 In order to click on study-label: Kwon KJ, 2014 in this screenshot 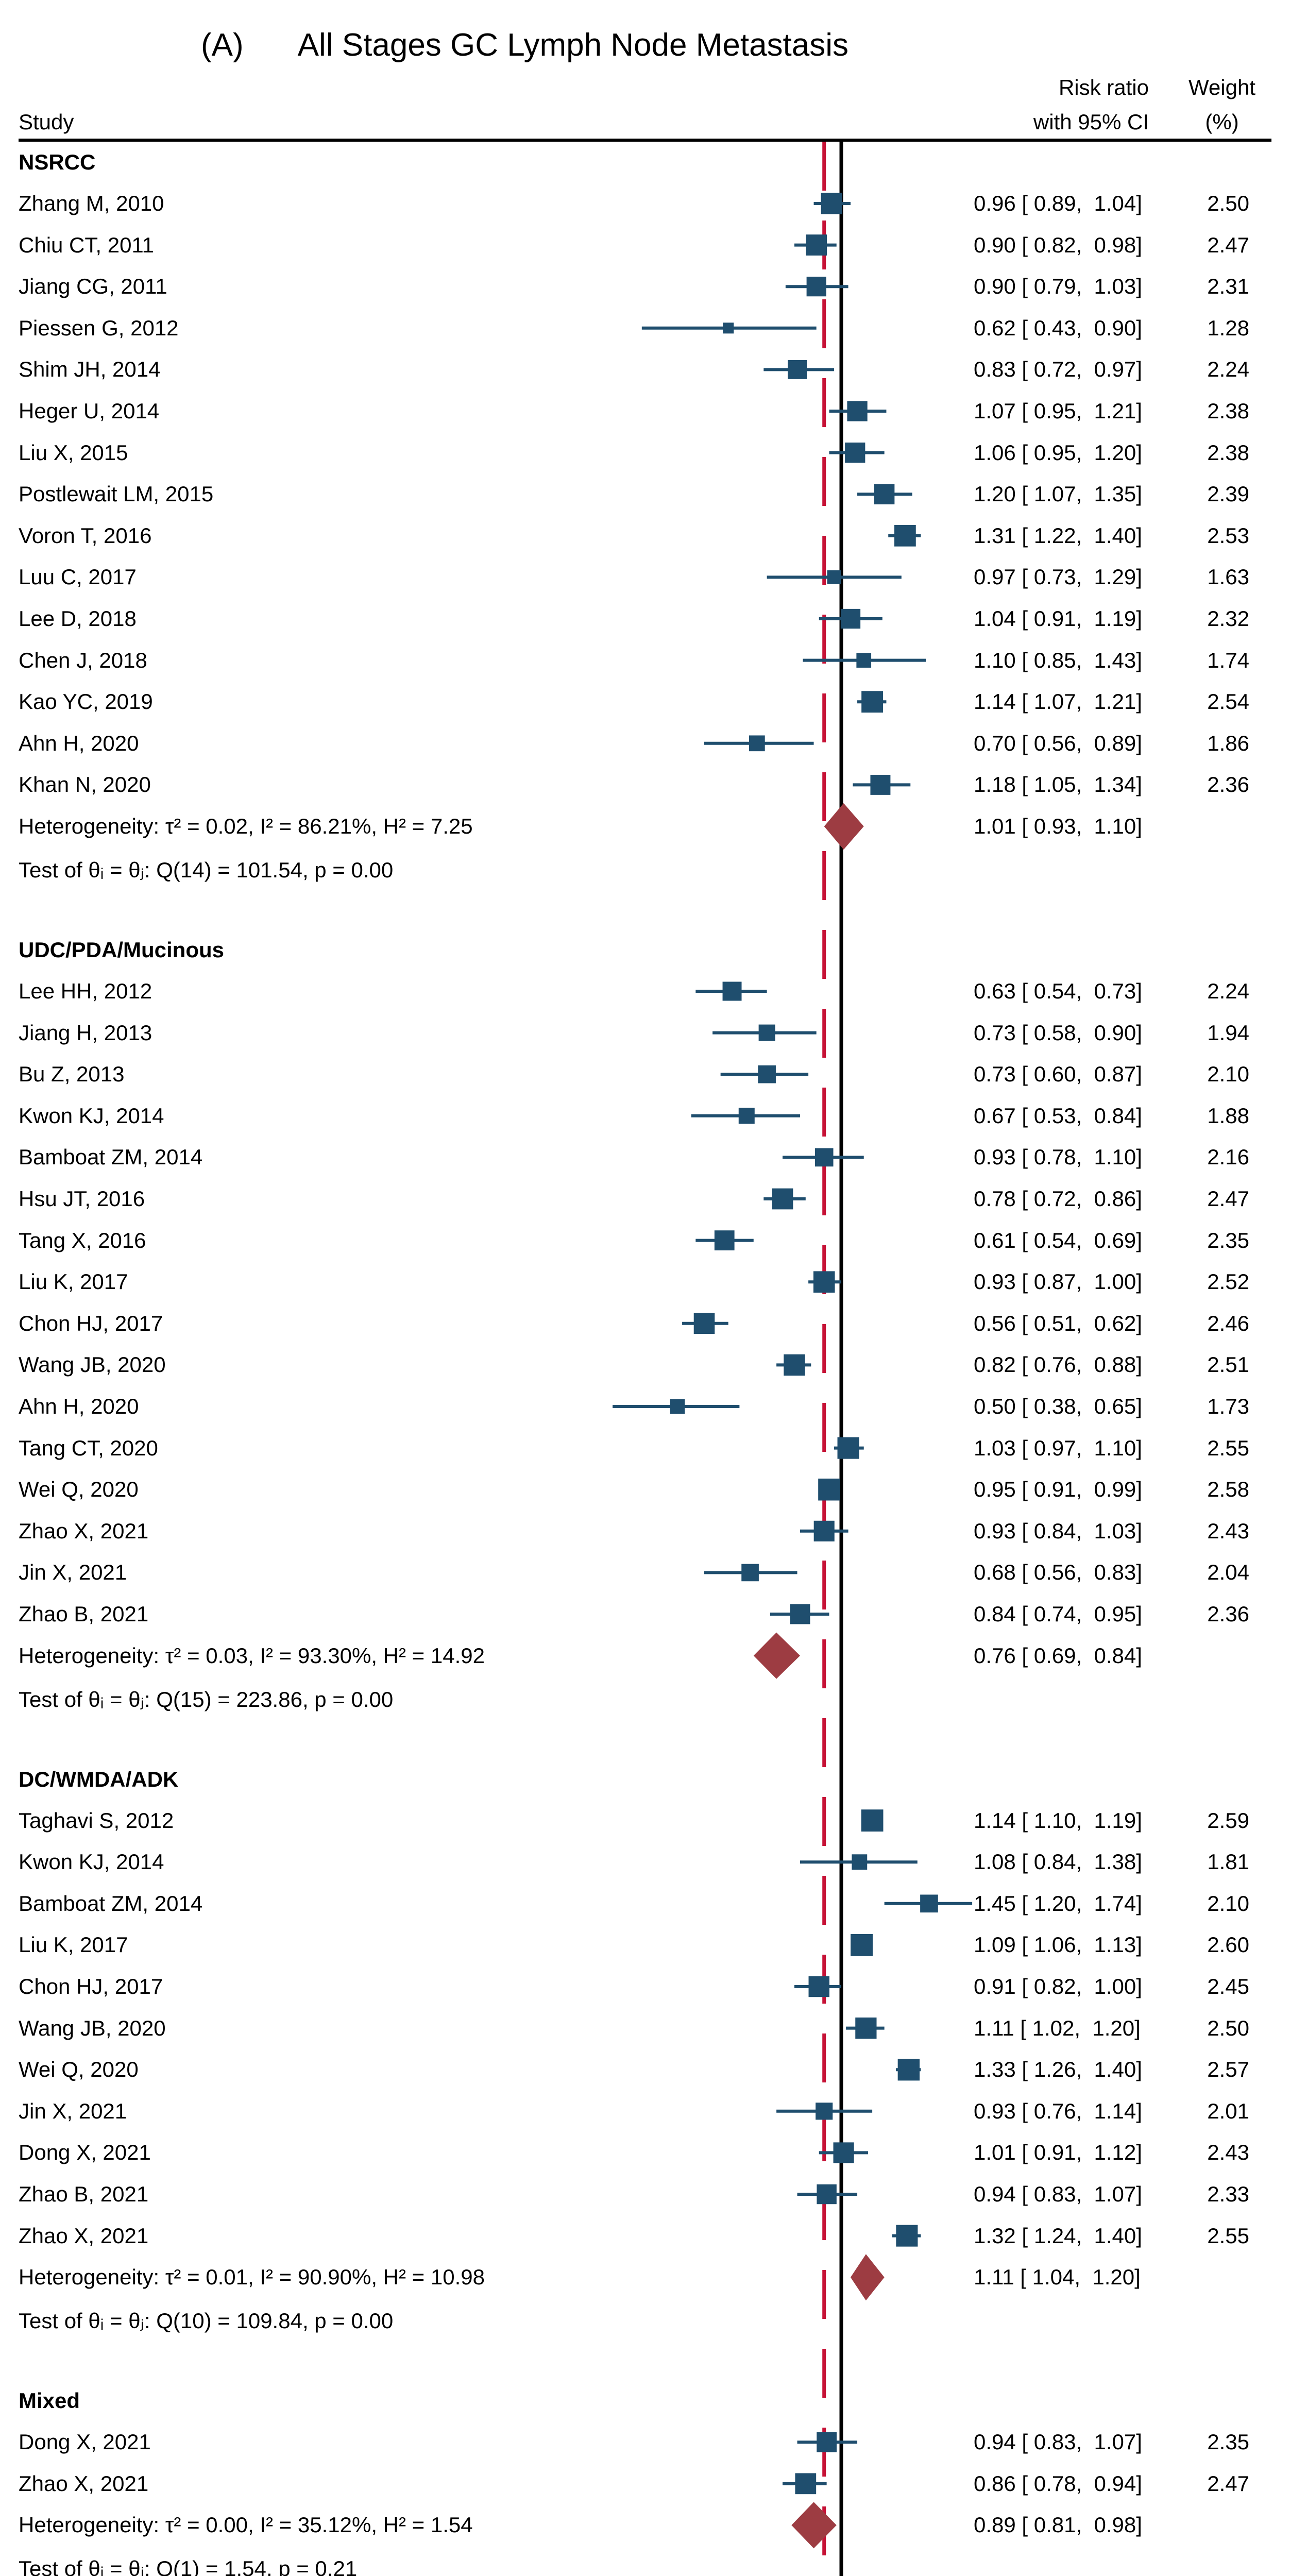, I will do `click(92, 1115)`.